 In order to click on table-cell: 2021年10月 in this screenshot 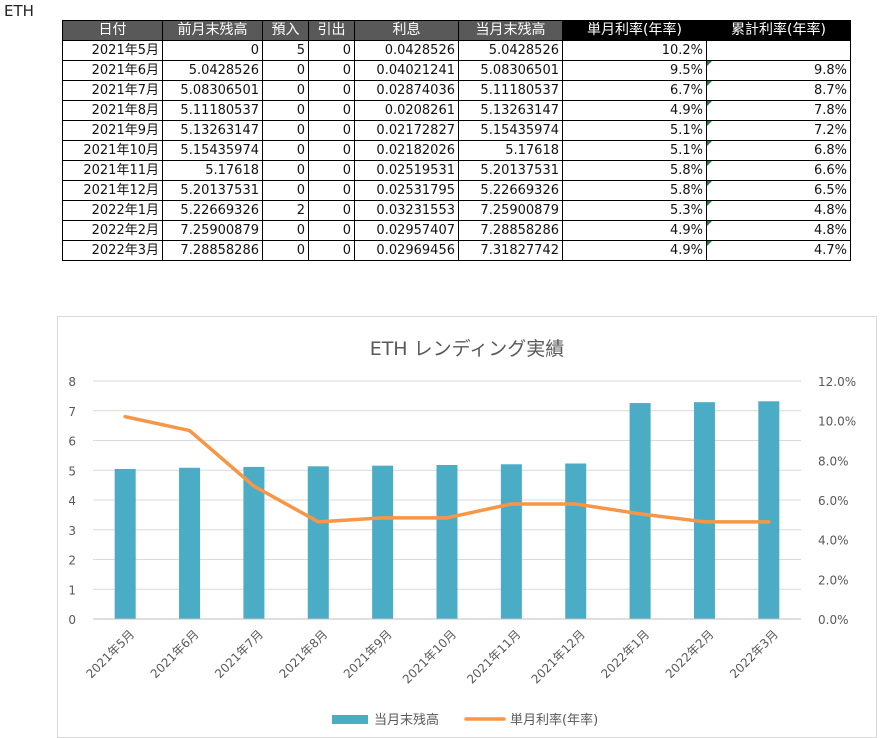, I will do `click(113, 151)`.